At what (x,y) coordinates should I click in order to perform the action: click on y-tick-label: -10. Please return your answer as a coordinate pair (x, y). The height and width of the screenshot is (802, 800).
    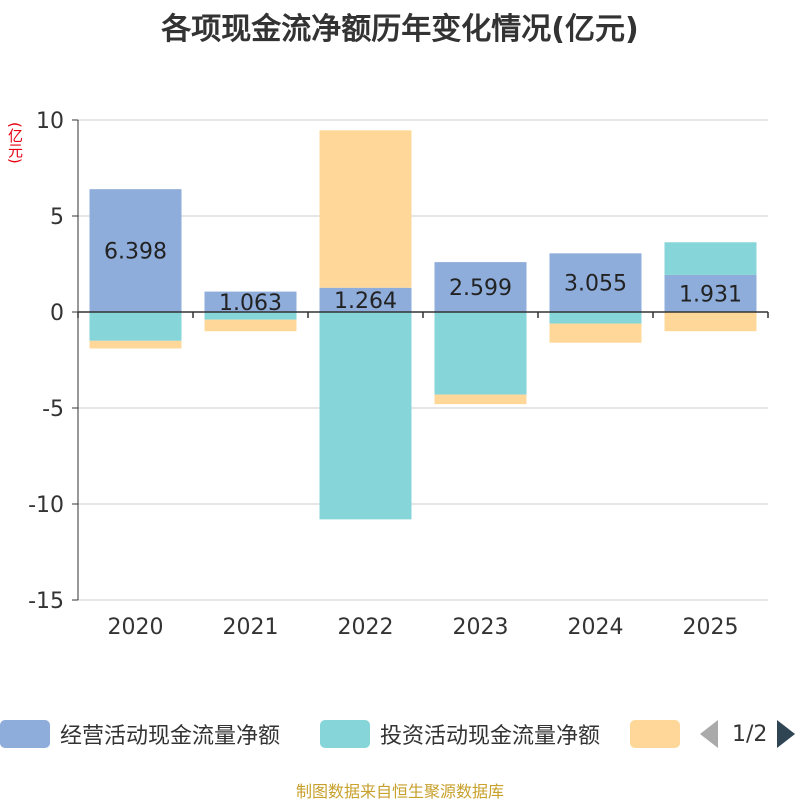
    Looking at the image, I should click on (46, 505).